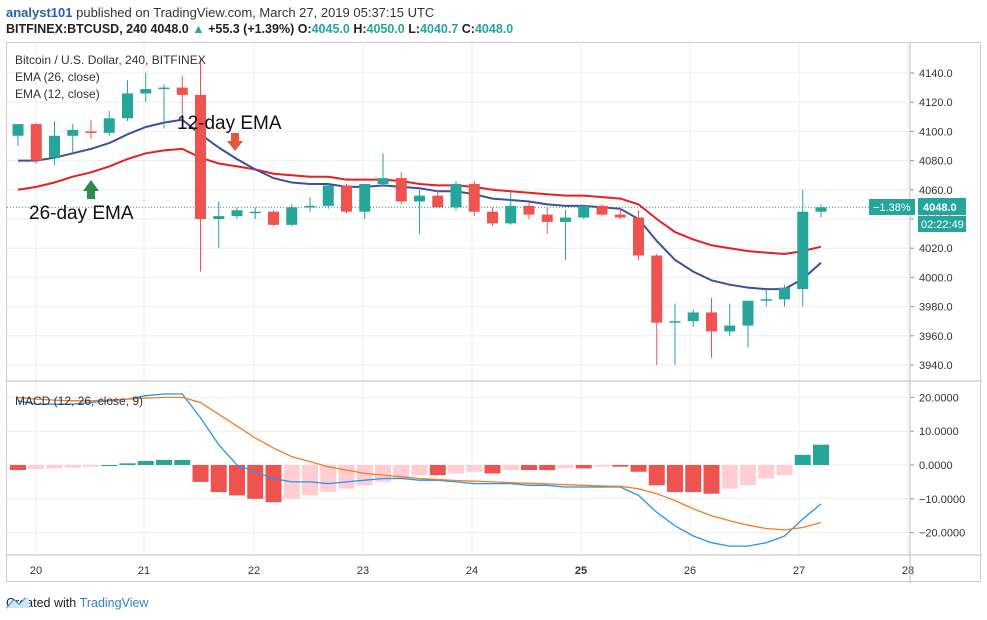 This screenshot has width=987, height=620. What do you see at coordinates (57, 94) in the screenshot?
I see `ema12-legend: EMA (12, close)` at bounding box center [57, 94].